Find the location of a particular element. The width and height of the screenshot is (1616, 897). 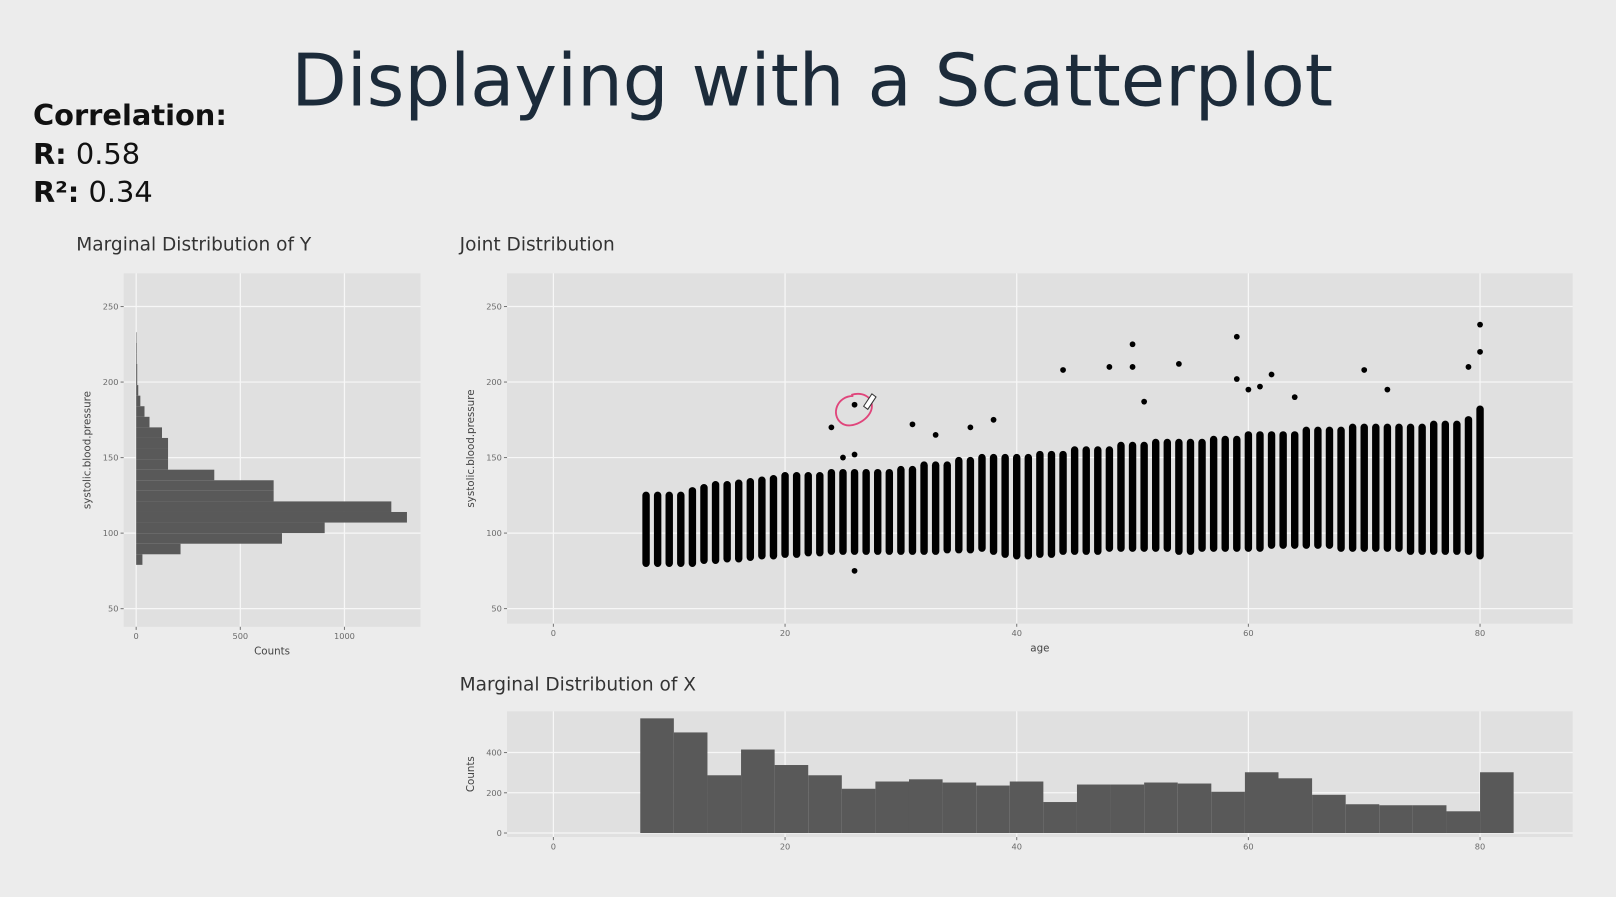

r2-value: 0.34 is located at coordinates (121, 192).